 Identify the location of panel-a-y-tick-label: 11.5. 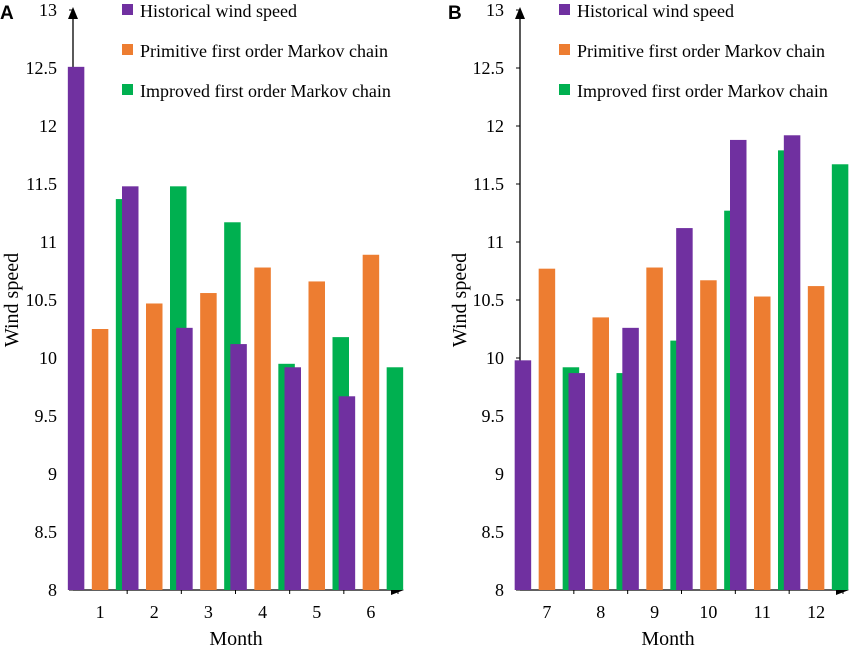
(41, 184).